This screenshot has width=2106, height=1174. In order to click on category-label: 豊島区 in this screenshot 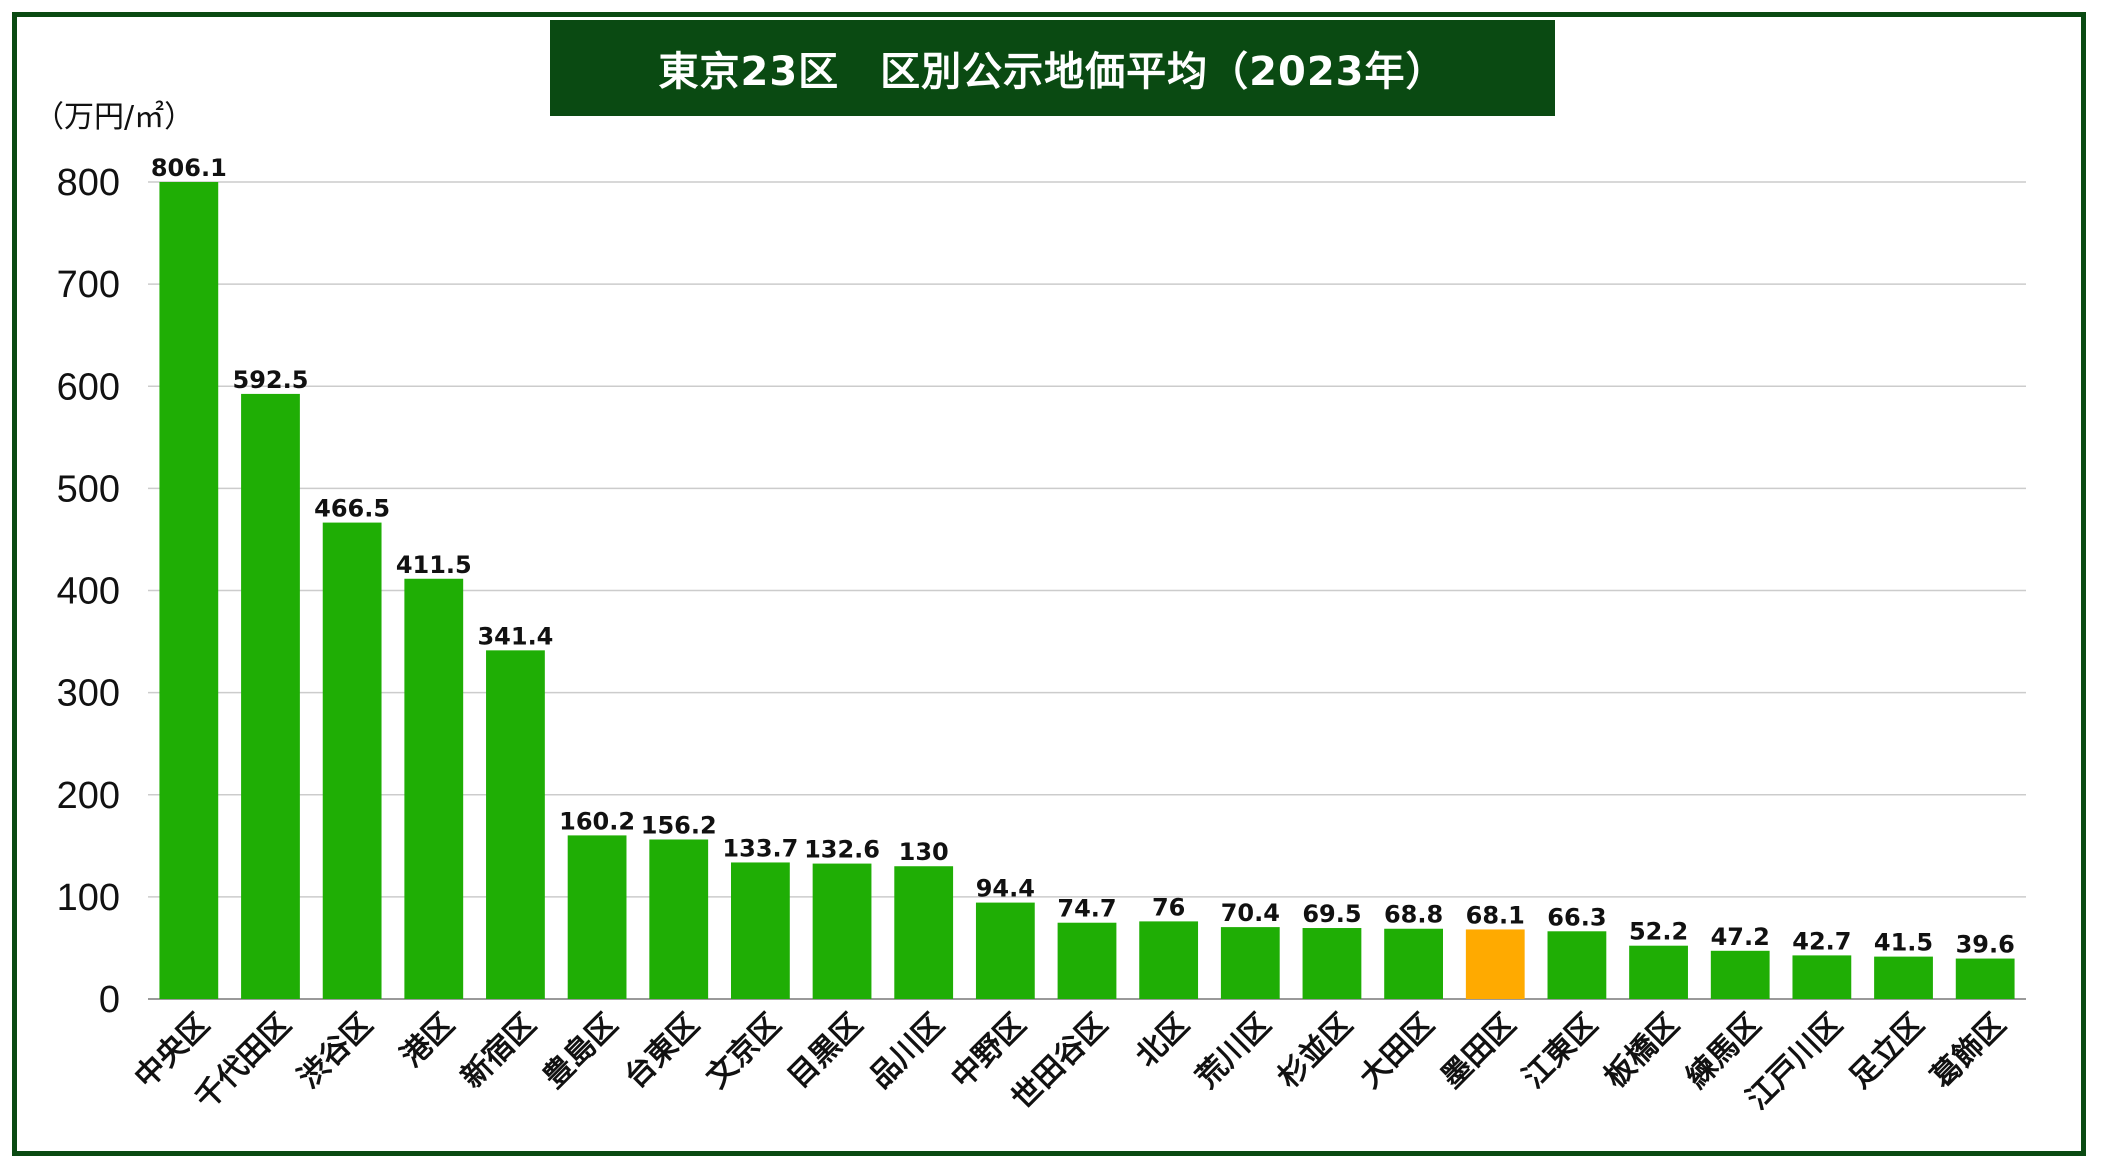, I will do `click(580, 1051)`.